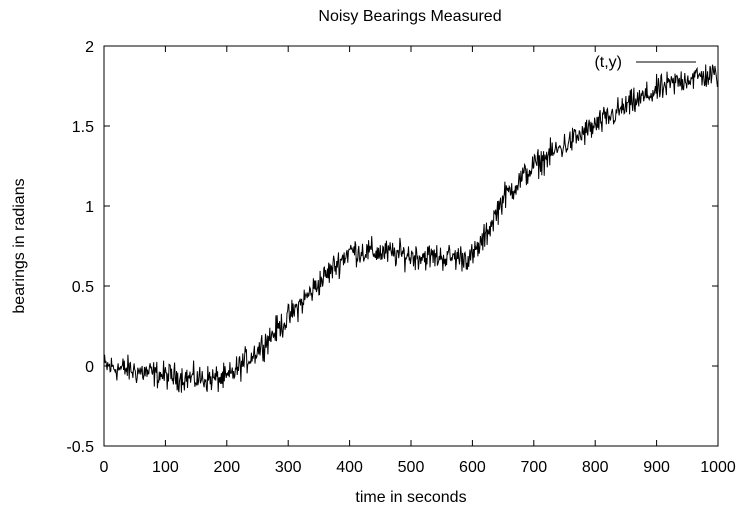 This screenshot has height=514, width=742. Describe the element at coordinates (656, 467) in the screenshot. I see `x-tick-label: 900` at that location.